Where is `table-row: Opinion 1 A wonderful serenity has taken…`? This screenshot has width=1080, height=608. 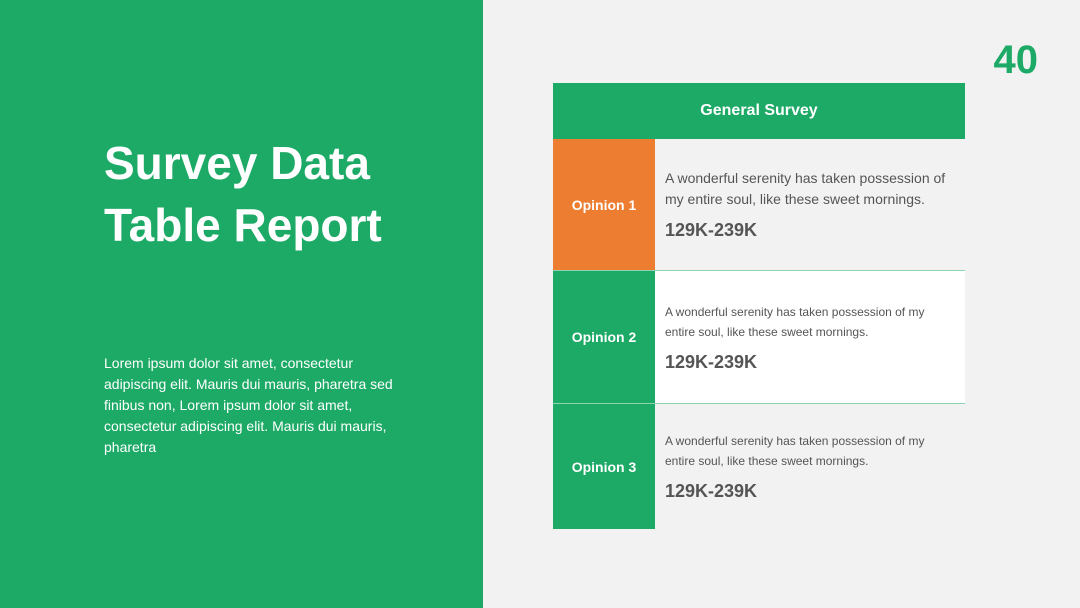 table-row: Opinion 1 A wonderful serenity has taken… is located at coordinates (759, 204).